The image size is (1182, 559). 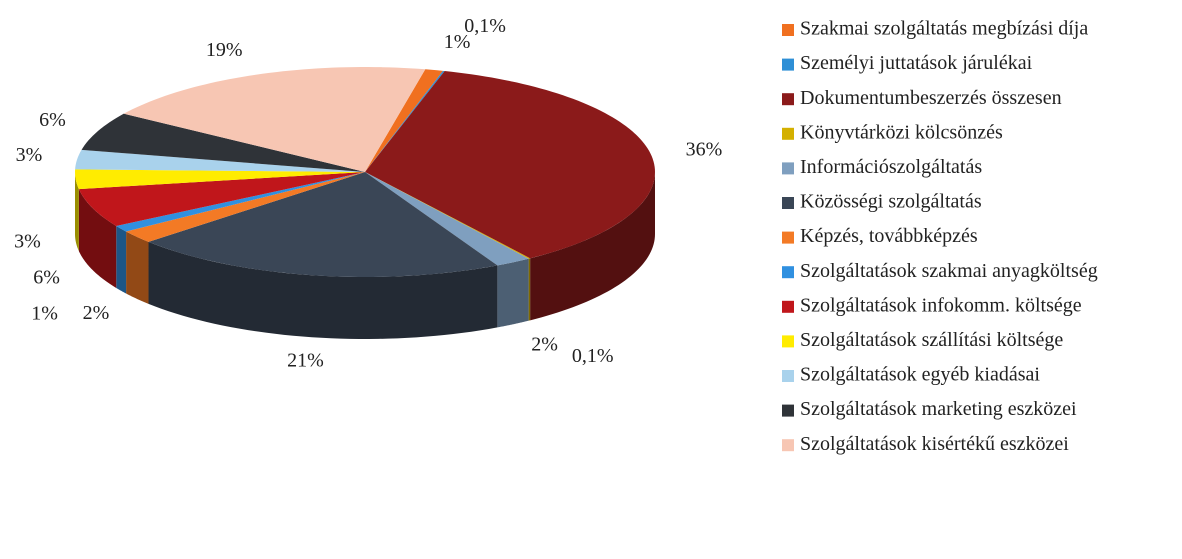 What do you see at coordinates (891, 167) in the screenshot?
I see `legend-label: Információszolgáltatás` at bounding box center [891, 167].